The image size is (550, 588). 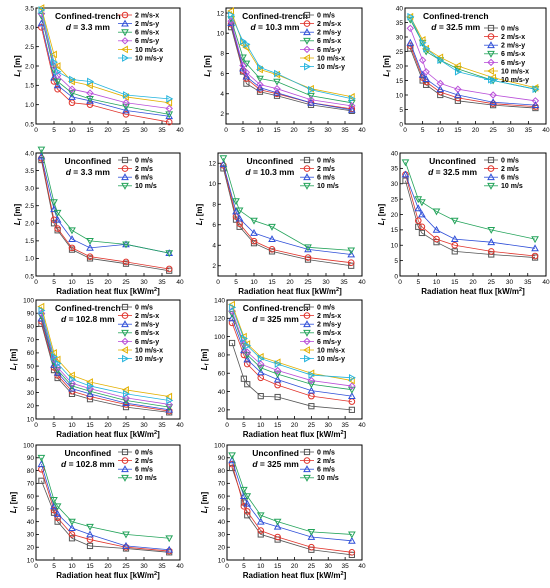 I want to click on panel-subtitle-value: = 10.3 mm, so click(x=278, y=27).